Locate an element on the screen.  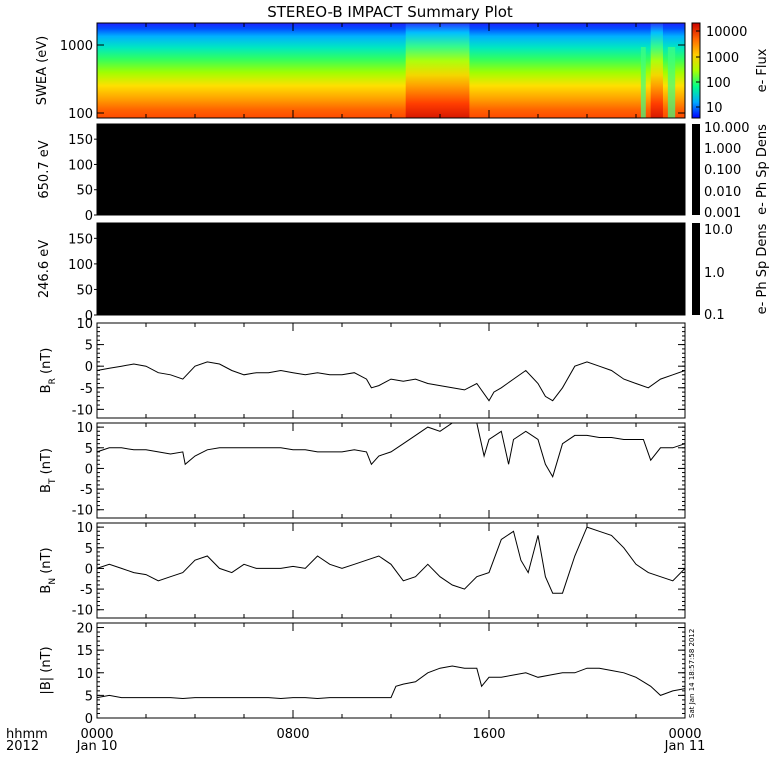
colorbar-tick-label: 1000 is located at coordinates (722, 58).